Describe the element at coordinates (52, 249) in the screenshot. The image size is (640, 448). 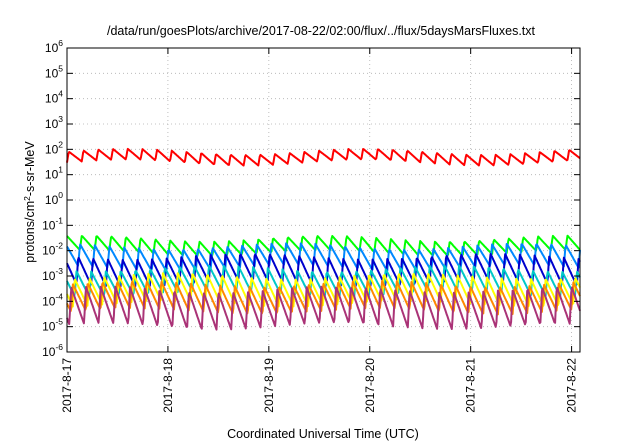
I see `y-tick-label: 10⁻²` at that location.